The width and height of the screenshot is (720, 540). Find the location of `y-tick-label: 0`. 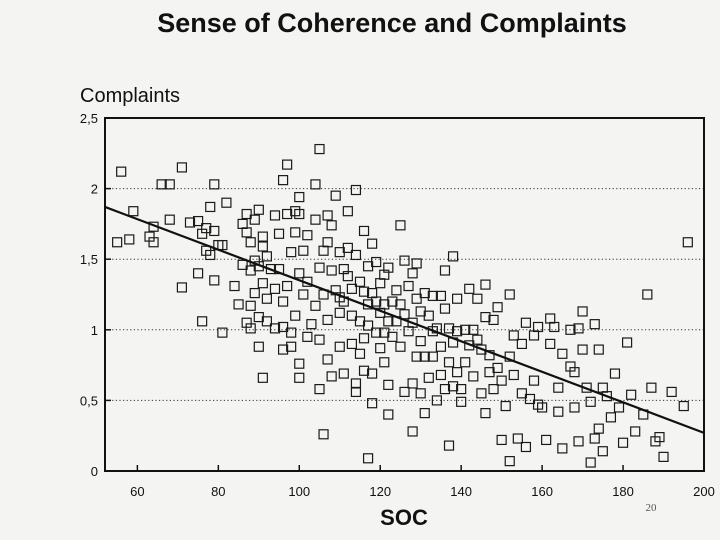

y-tick-label: 0 is located at coordinates (94, 471).